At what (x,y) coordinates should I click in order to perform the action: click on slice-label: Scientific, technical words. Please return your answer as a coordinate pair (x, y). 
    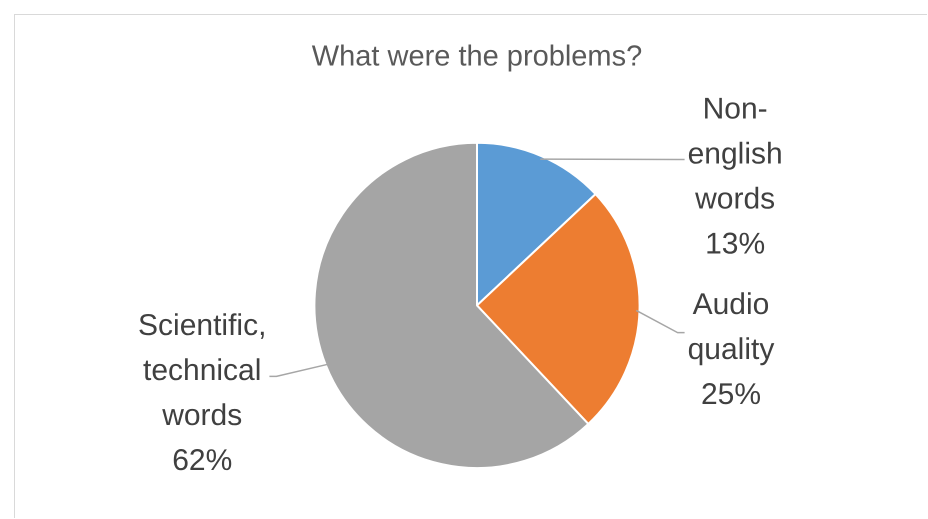
    Looking at the image, I should click on (202, 370).